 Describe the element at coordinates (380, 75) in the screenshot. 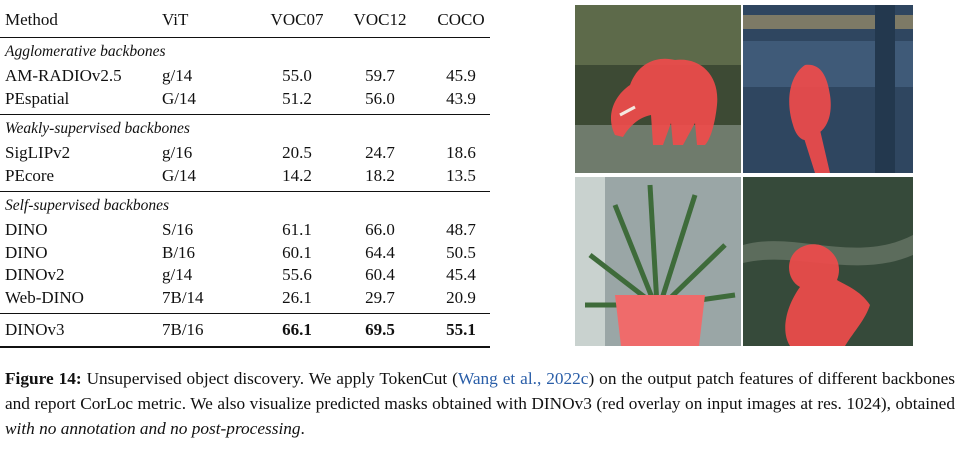

I see `score-cell: 59.7` at that location.